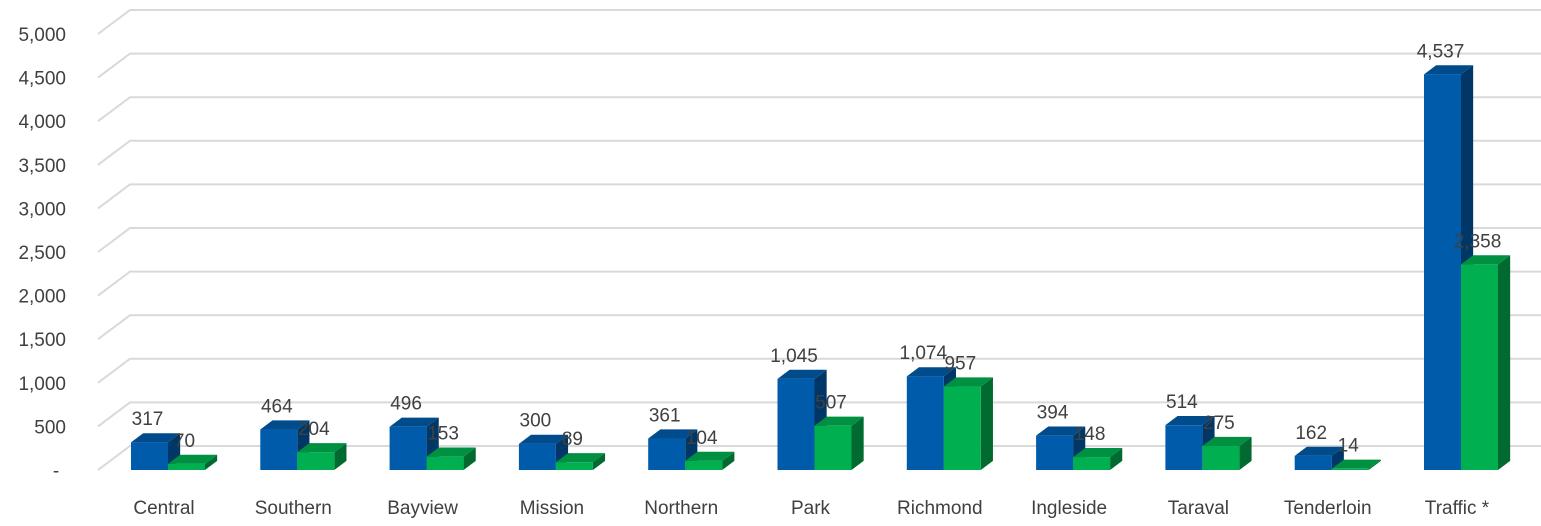 This screenshot has height=526, width=1541. I want to click on x-tick-label: Ingleside, so click(1069, 508).